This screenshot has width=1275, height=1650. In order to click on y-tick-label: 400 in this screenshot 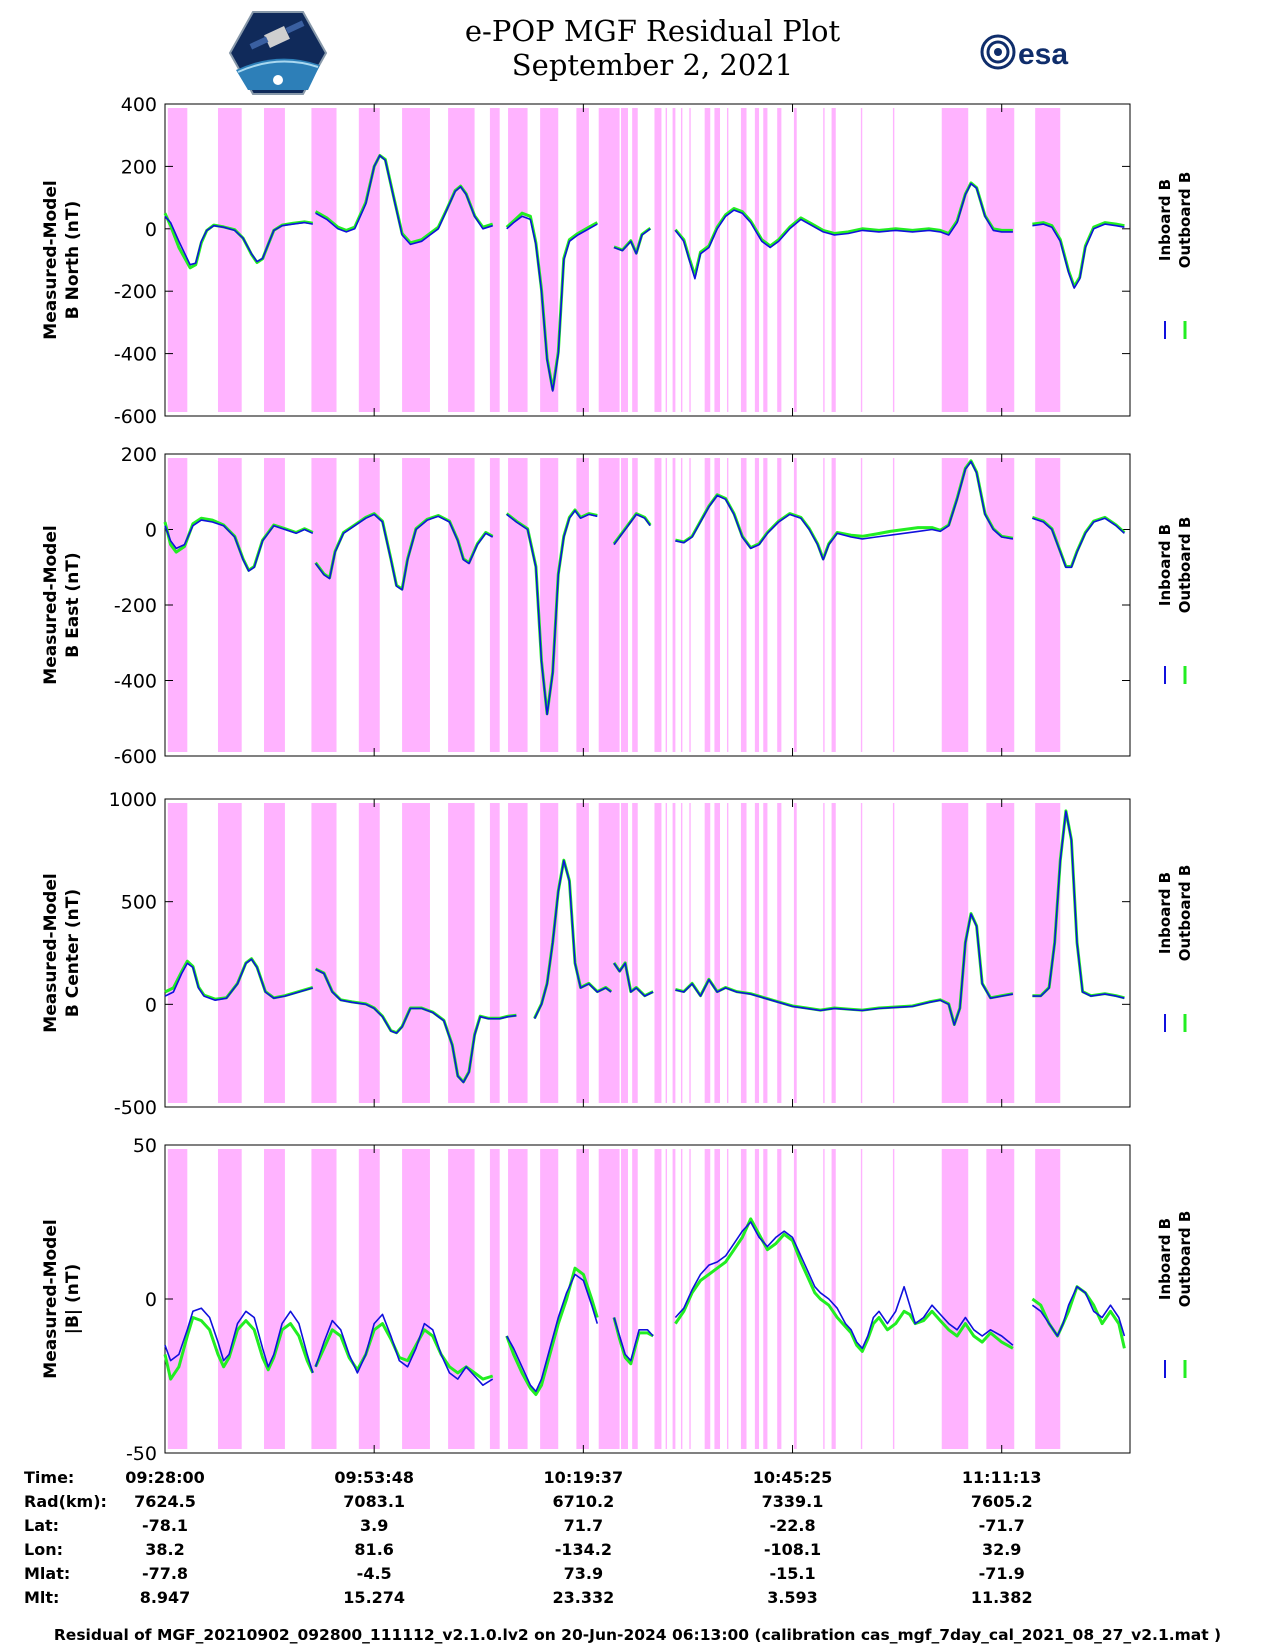, I will do `click(139, 105)`.